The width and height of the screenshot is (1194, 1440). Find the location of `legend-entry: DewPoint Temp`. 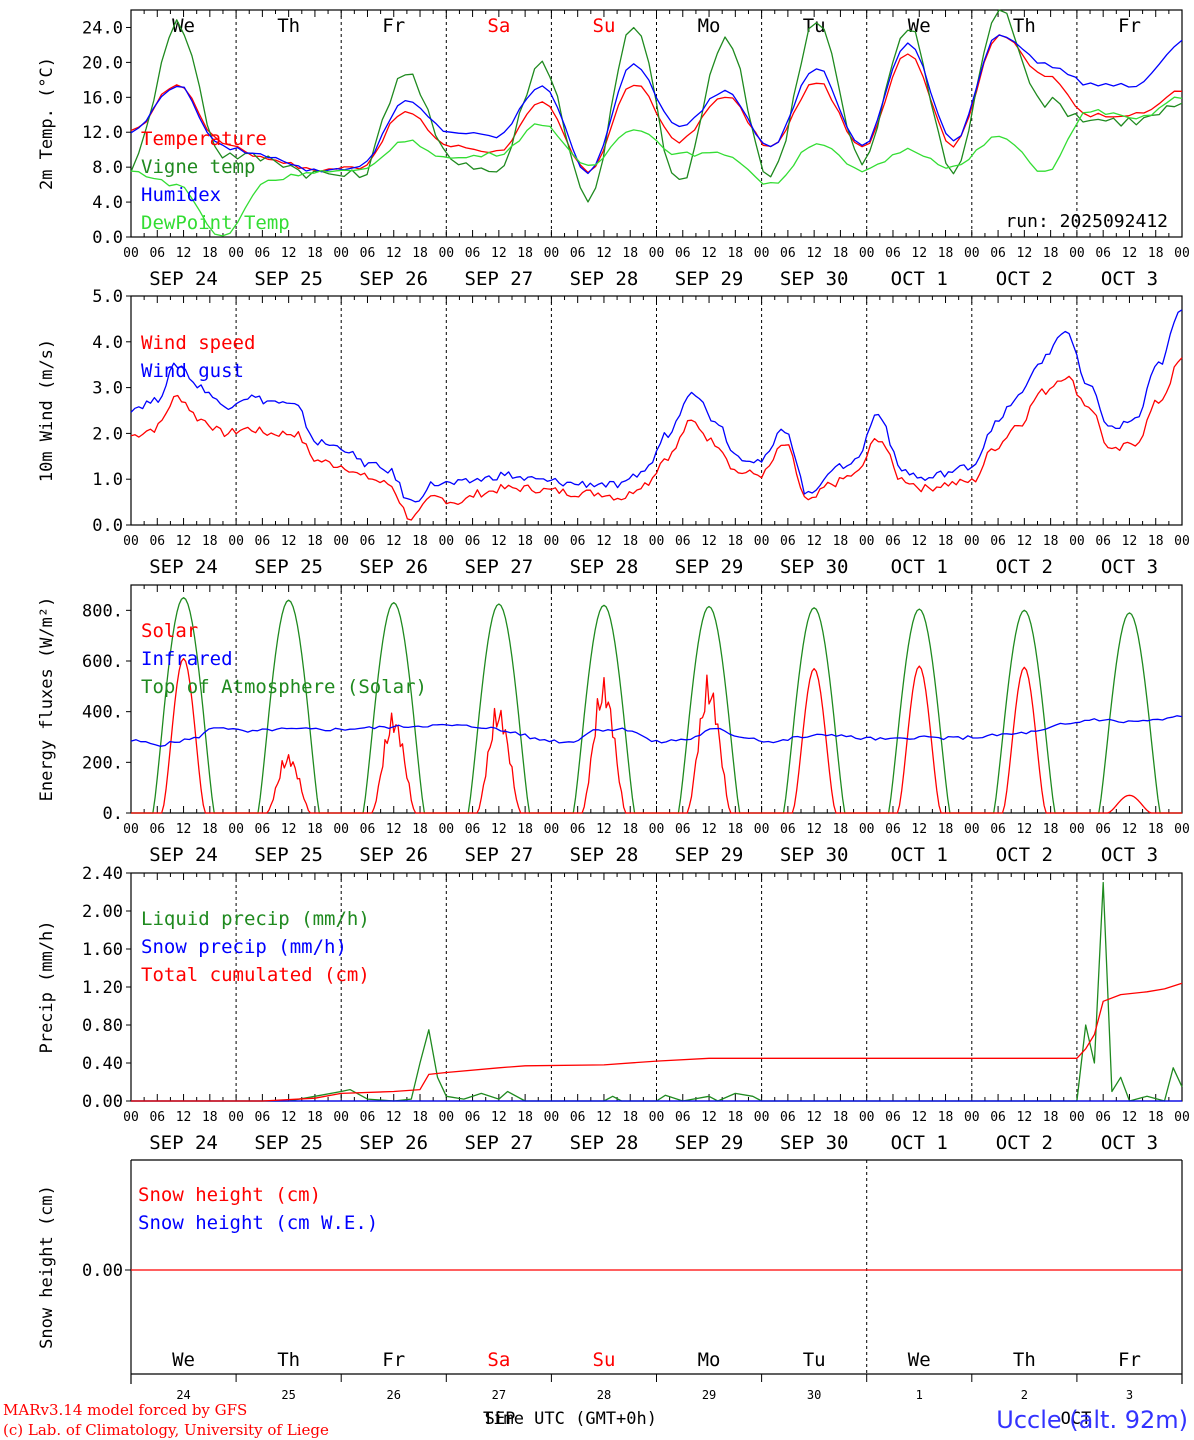

legend-entry: DewPoint Temp is located at coordinates (215, 223).